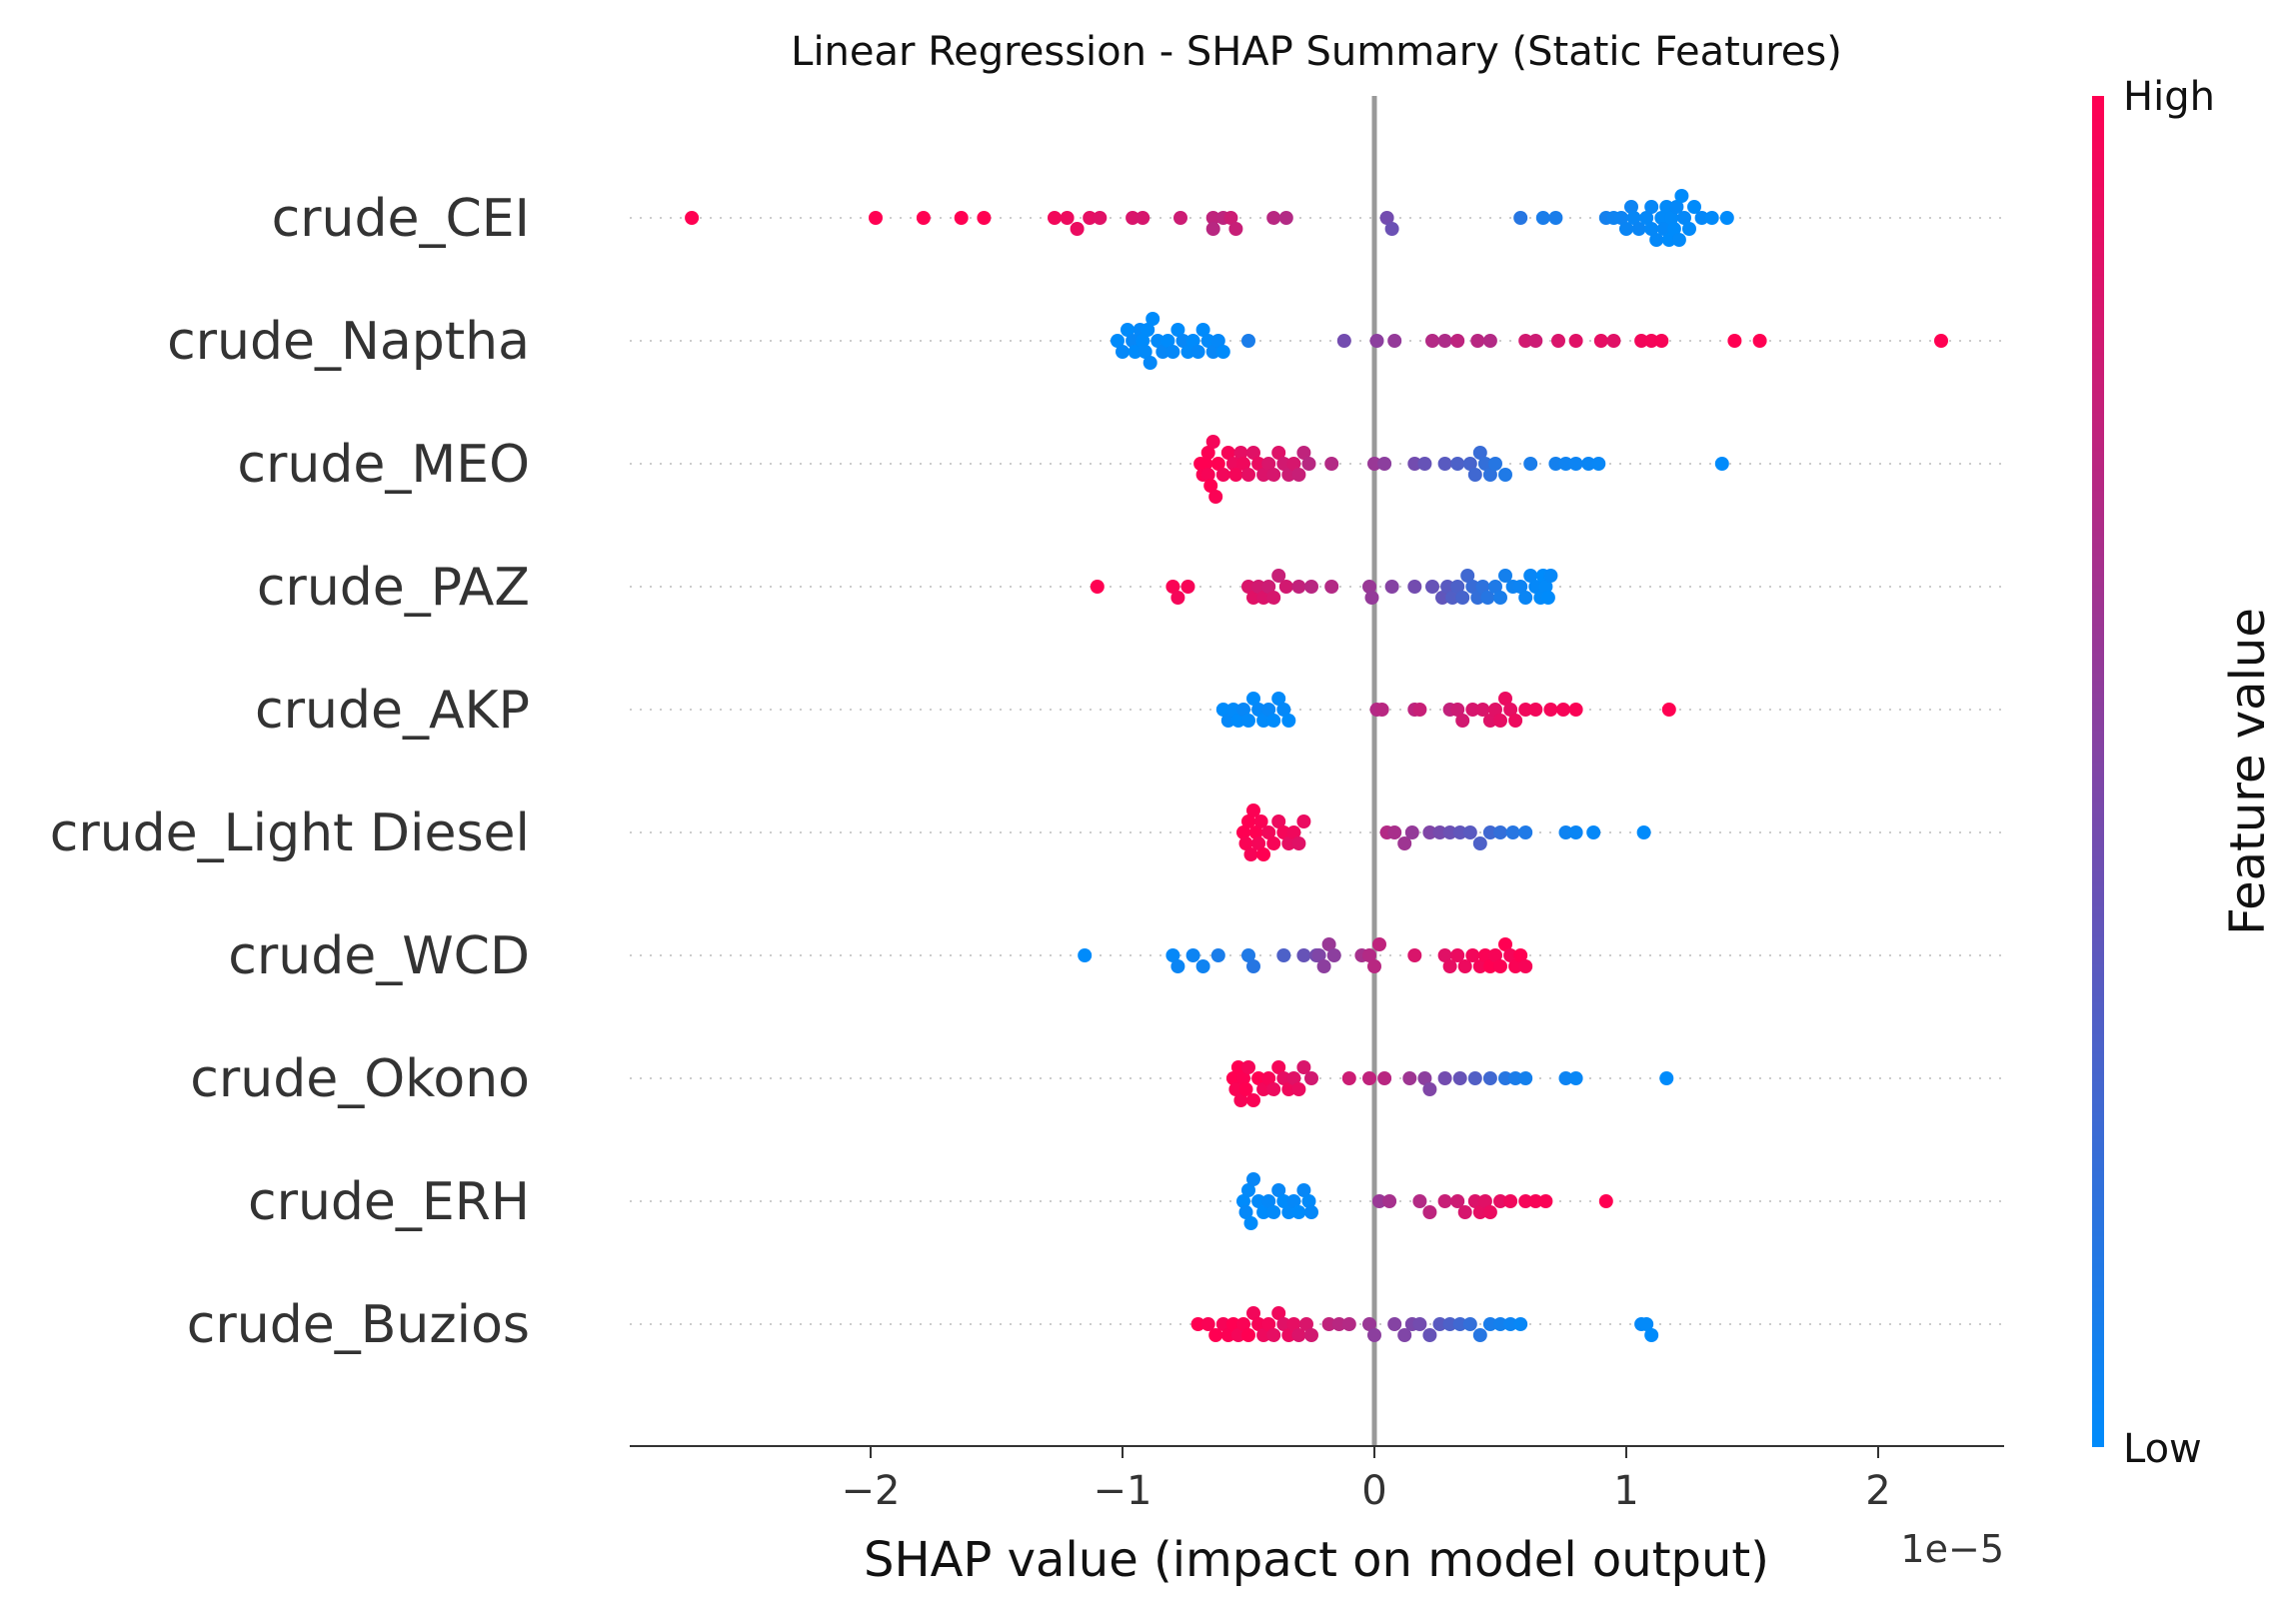 The height and width of the screenshot is (1613, 2296). Describe the element at coordinates (1878, 1491) in the screenshot. I see `x-tick-label: 2` at that location.